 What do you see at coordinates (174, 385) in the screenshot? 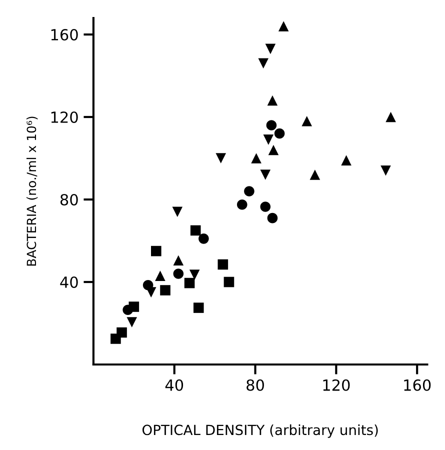
I see `x-tick-label: 40` at bounding box center [174, 385].